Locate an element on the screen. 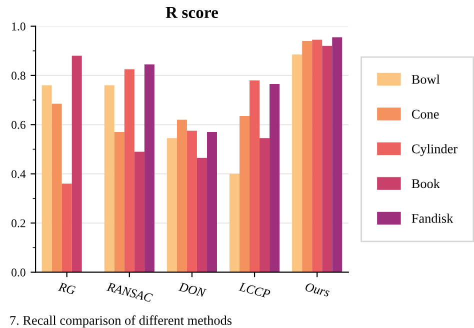 The width and height of the screenshot is (474, 328). legend-label: Cone is located at coordinates (425, 114).